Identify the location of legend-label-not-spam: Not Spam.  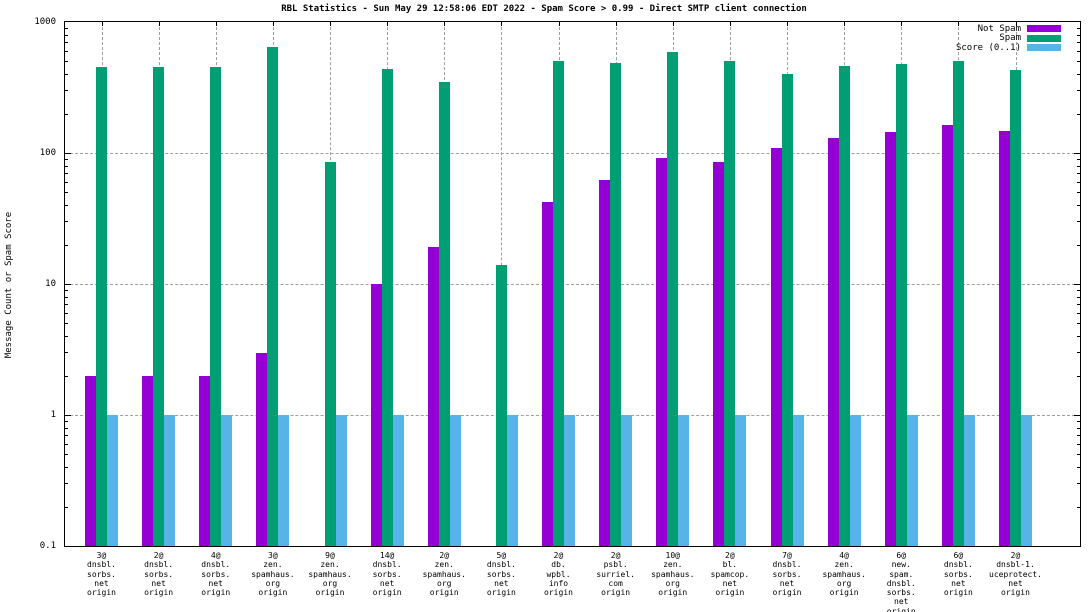
(999, 28).